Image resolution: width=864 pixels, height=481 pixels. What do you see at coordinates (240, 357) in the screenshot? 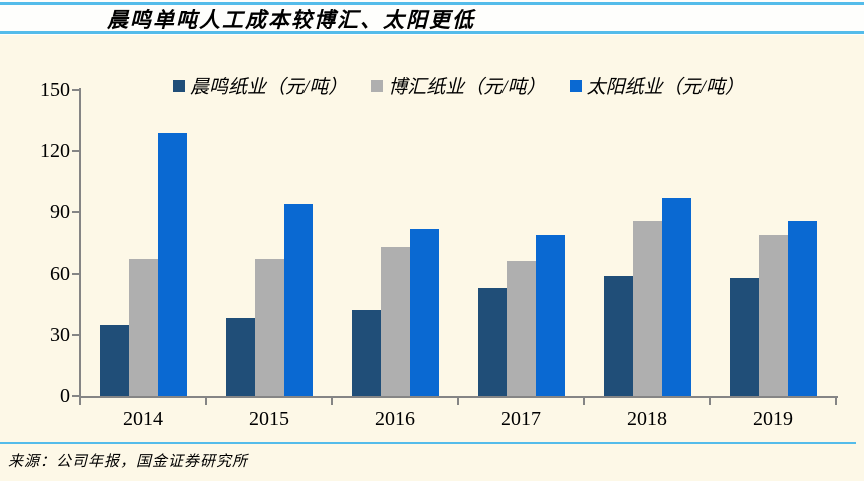
I see `bar-chenming-2015` at bounding box center [240, 357].